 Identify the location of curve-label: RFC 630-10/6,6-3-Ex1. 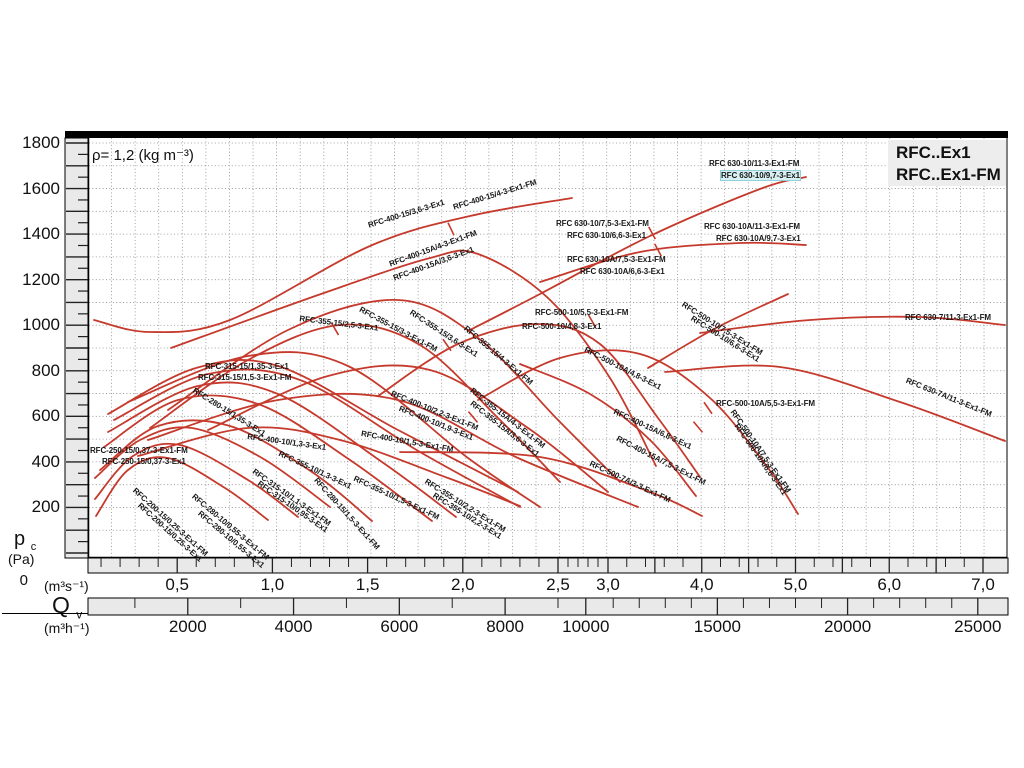
(606, 235).